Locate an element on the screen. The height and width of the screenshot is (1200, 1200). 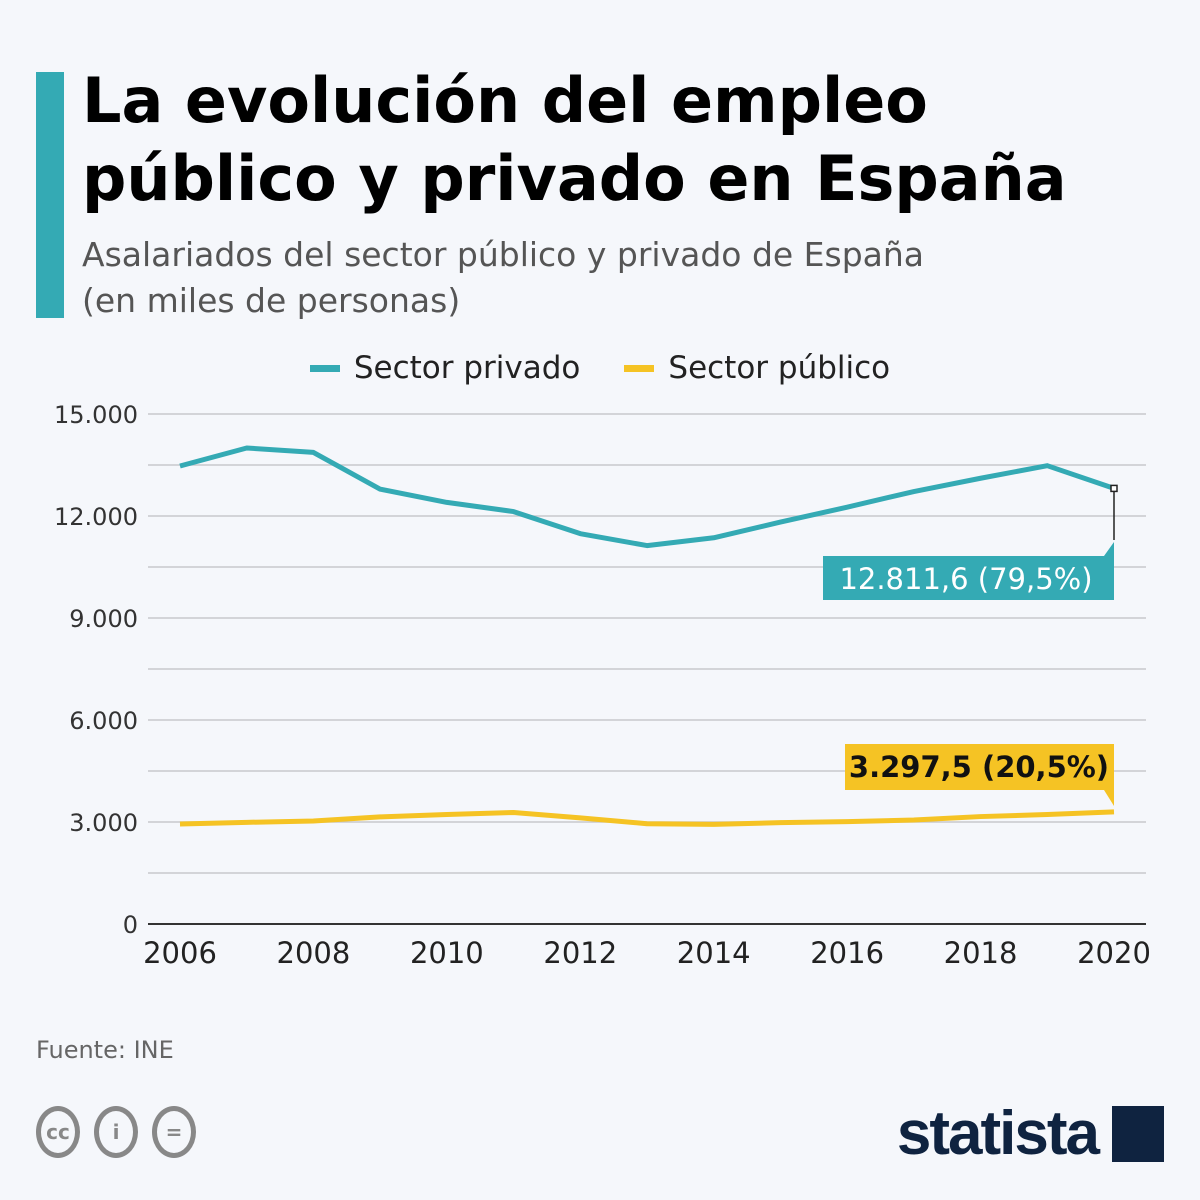
series-line-private is located at coordinates (647, 497).